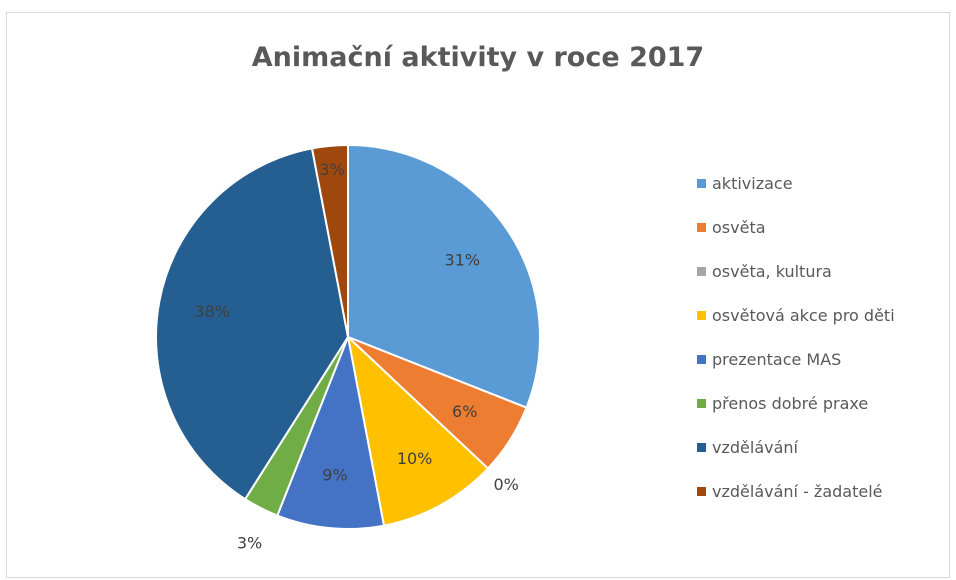  What do you see at coordinates (739, 227) in the screenshot?
I see `legend-label: osvěta` at bounding box center [739, 227].